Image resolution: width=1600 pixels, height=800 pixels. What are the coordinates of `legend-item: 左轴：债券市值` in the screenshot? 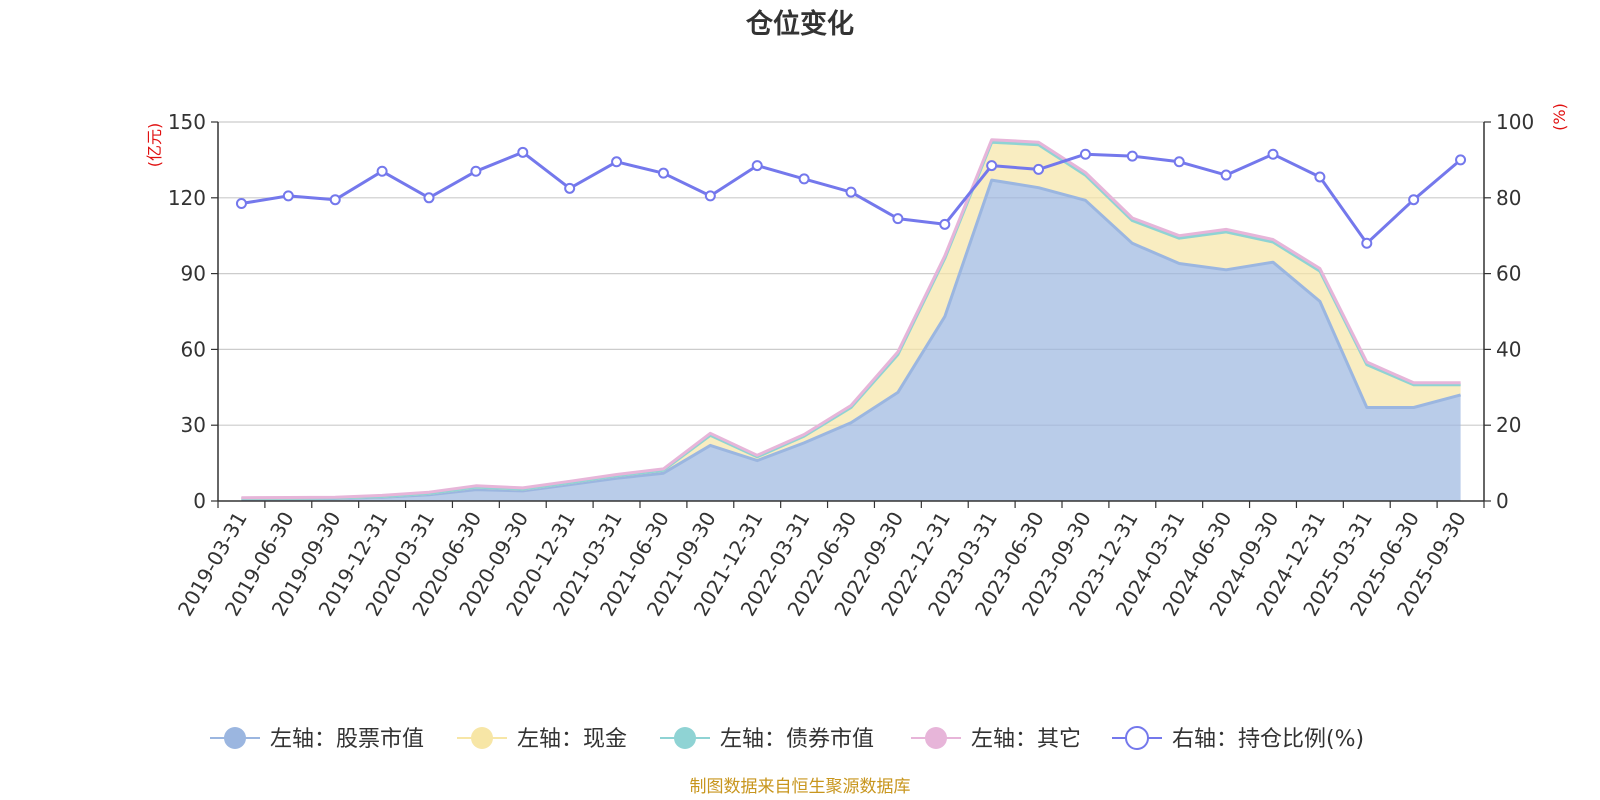 It's located at (767, 739).